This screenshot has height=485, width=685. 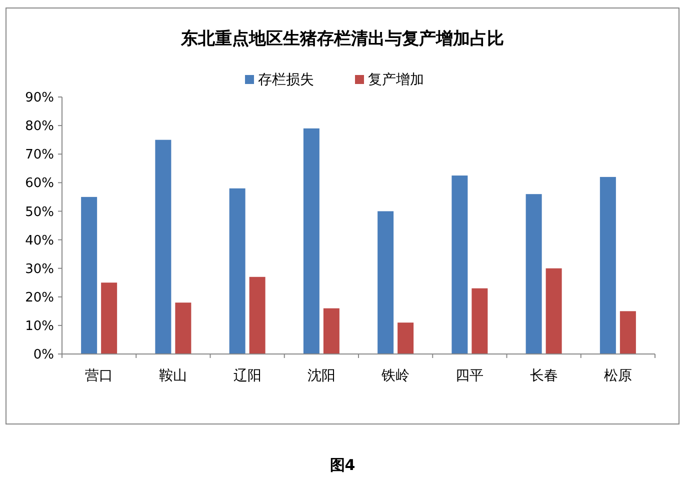 What do you see at coordinates (321, 376) in the screenshot?
I see `x-tick-label: 沈阳` at bounding box center [321, 376].